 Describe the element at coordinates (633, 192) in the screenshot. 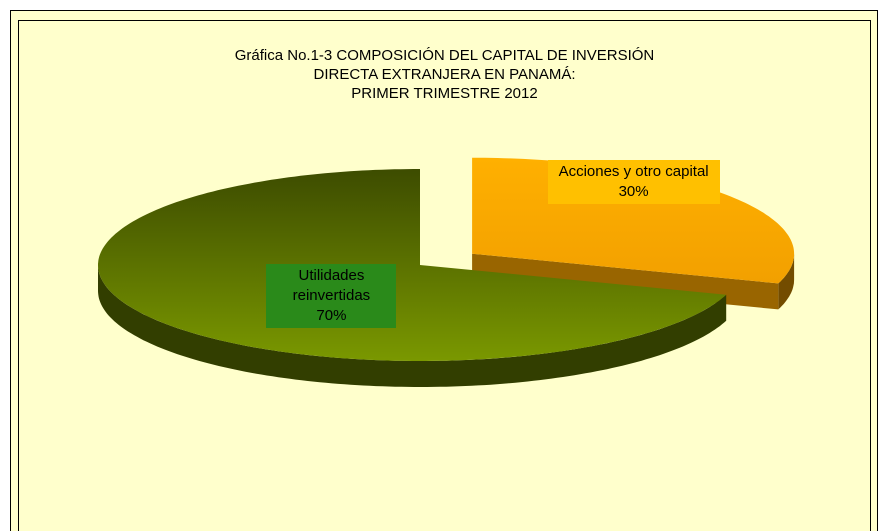

I see `label-value: 30%` at that location.